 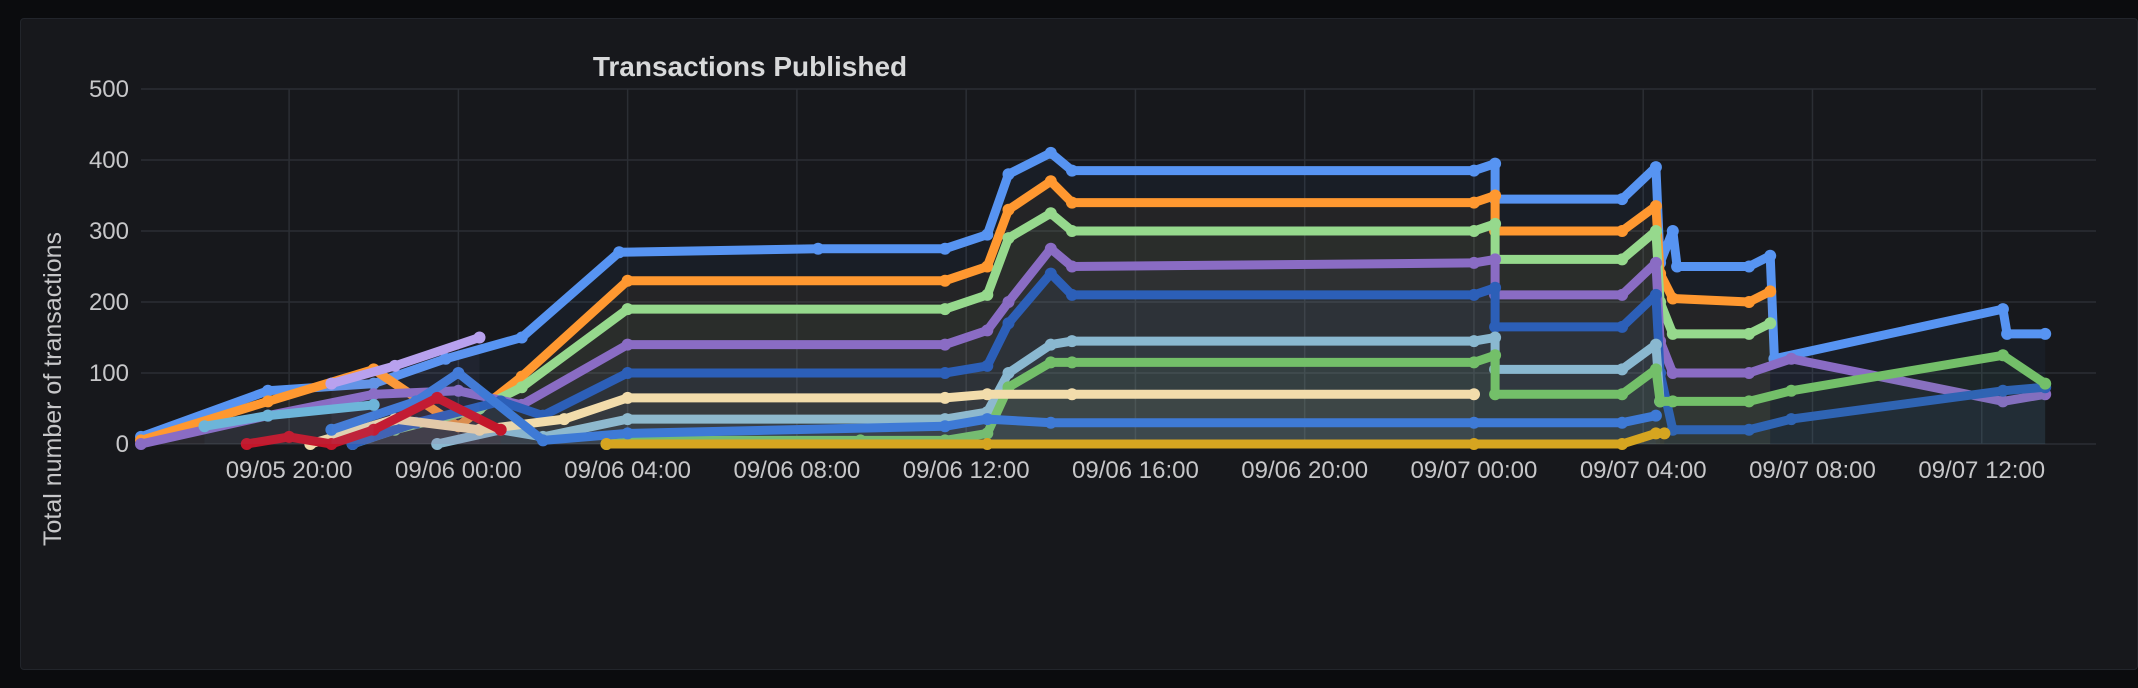 I want to click on chart-title: Transactions Published, so click(x=750, y=66).